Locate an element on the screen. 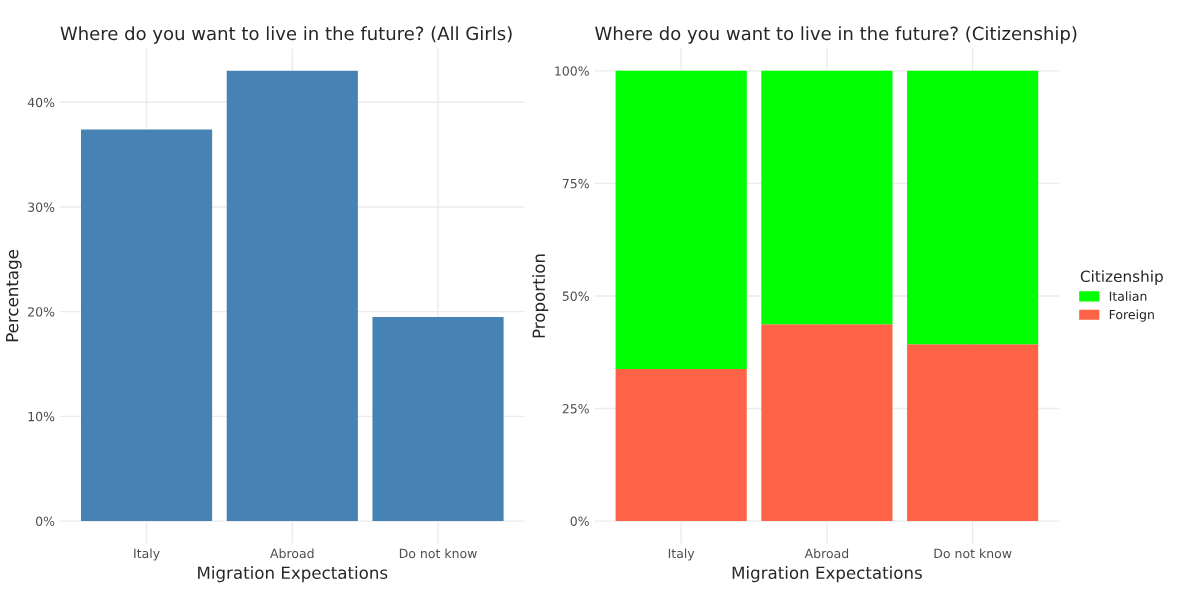  y-tick-label: 10% is located at coordinates (41, 416).